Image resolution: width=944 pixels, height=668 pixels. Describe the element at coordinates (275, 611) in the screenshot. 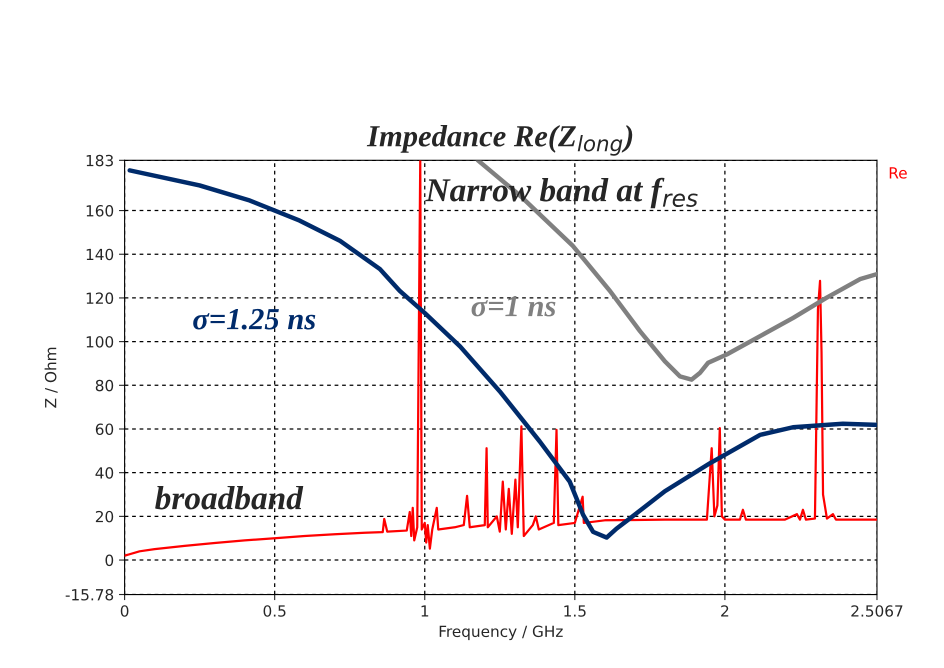

I see `x-tick-label: 0.5` at that location.